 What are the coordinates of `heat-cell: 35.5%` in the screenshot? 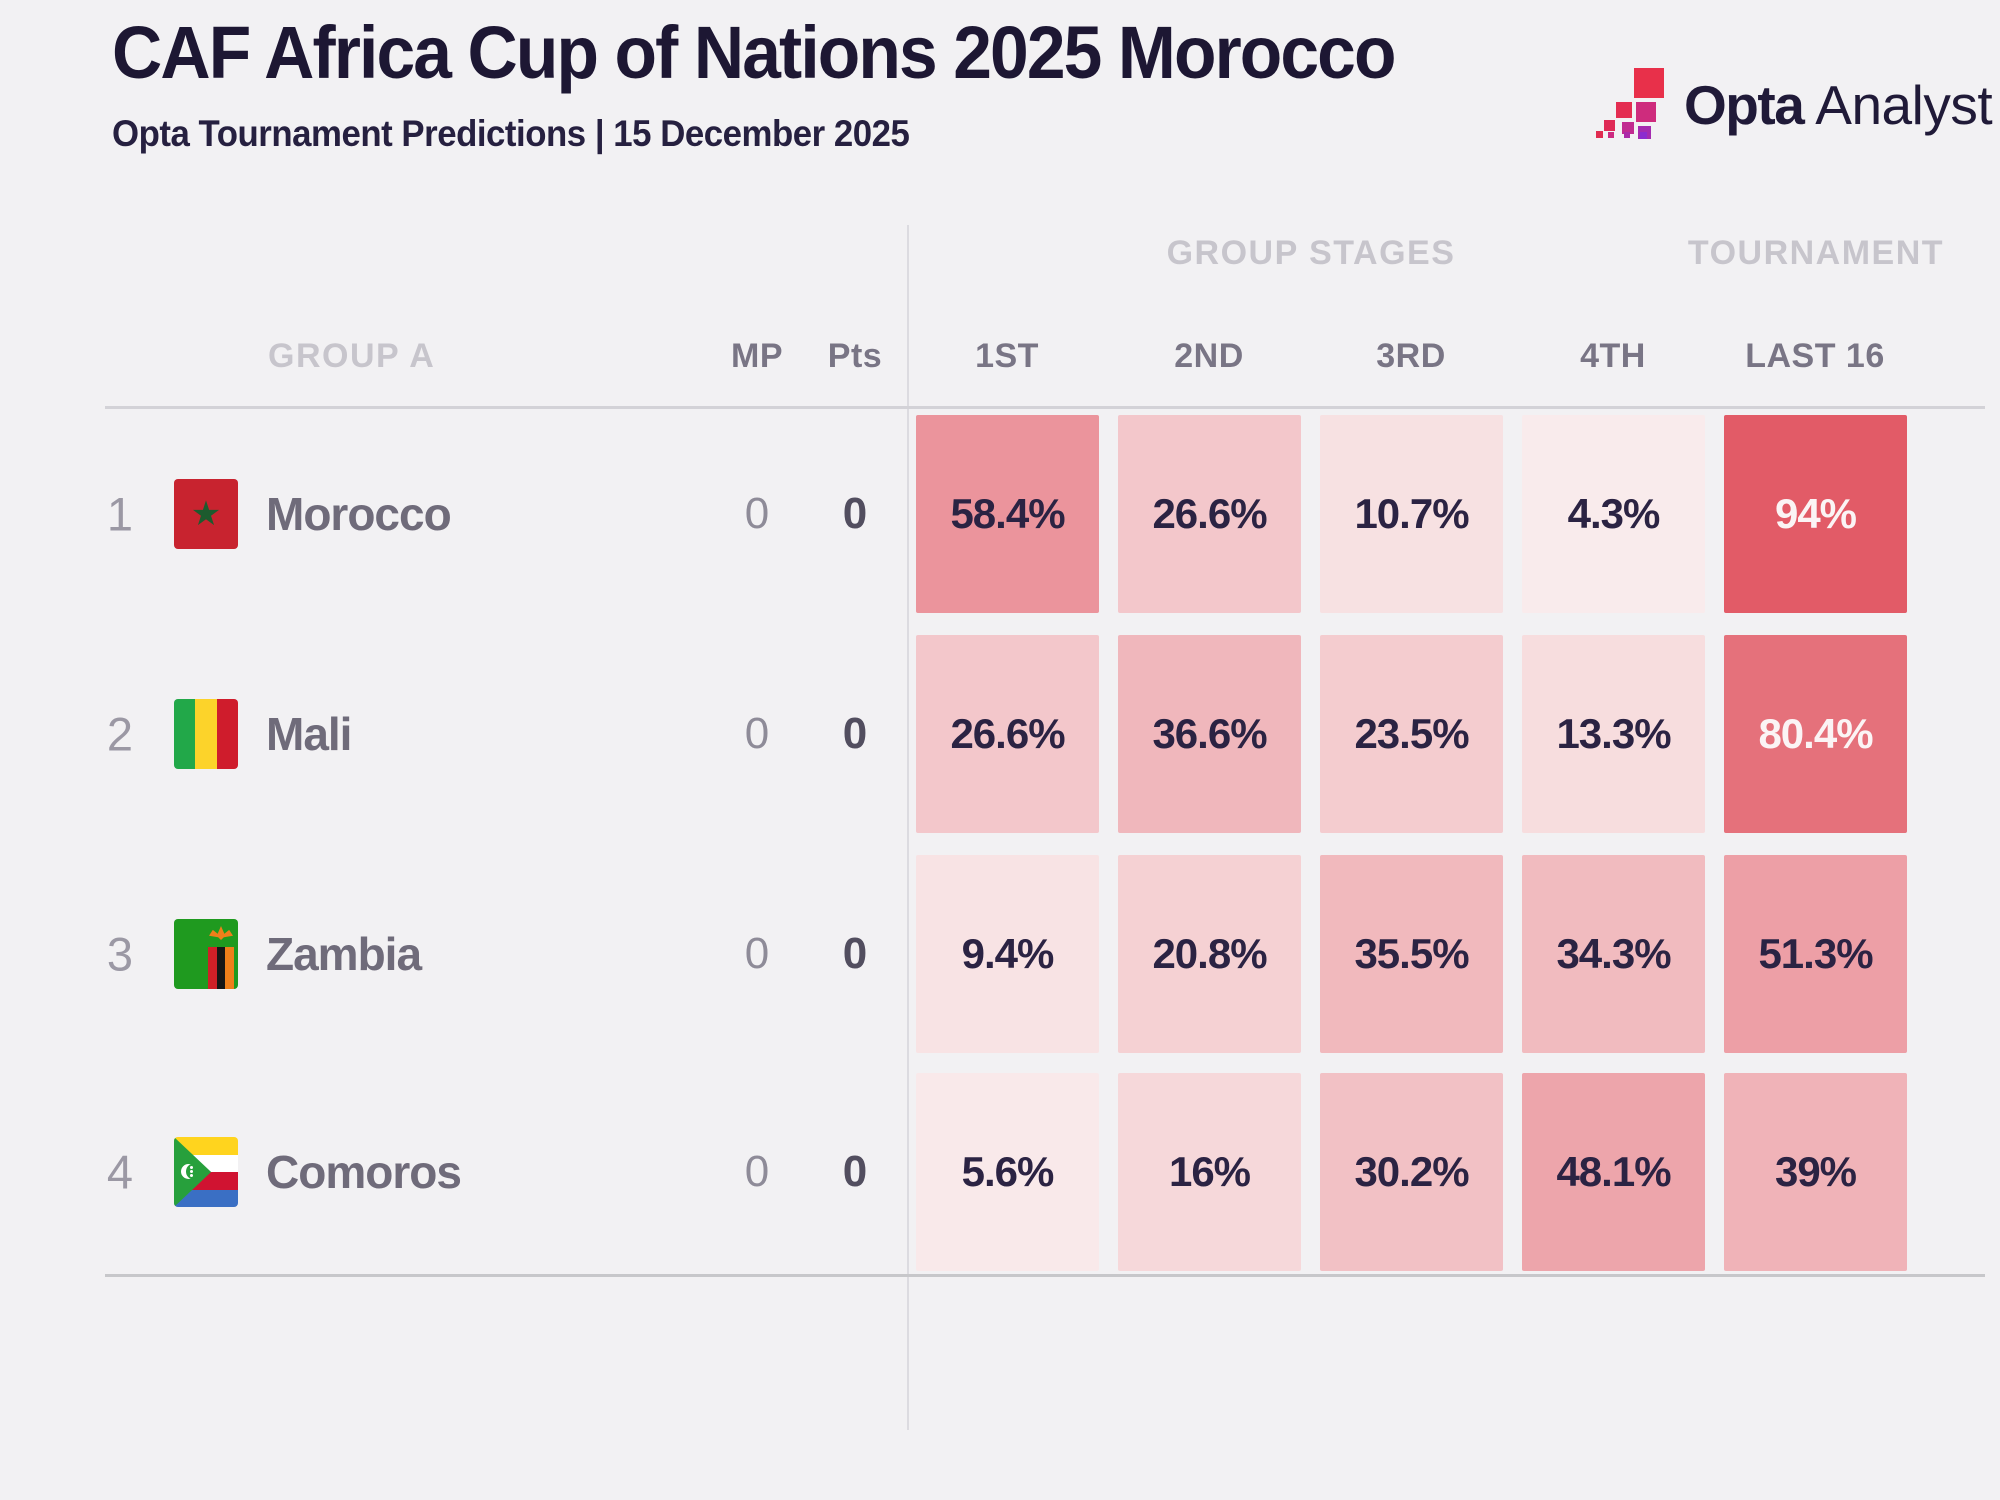 It's located at (1411, 954).